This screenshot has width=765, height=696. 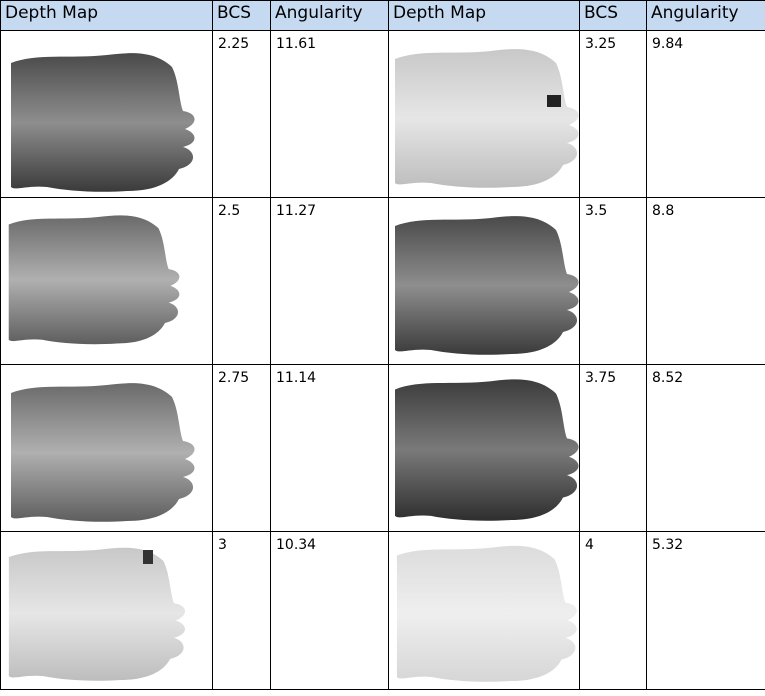 What do you see at coordinates (705, 281) in the screenshot?
I see `angularity-value: 8.8` at bounding box center [705, 281].